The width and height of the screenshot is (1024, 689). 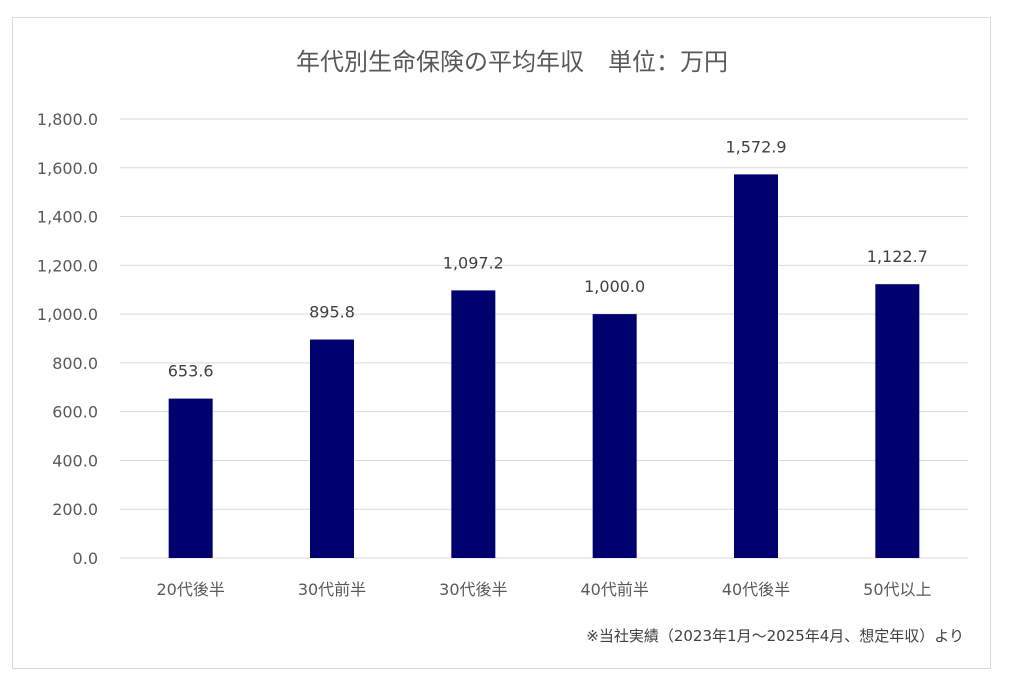 What do you see at coordinates (755, 146) in the screenshot?
I see `data-label: 1,572.9` at bounding box center [755, 146].